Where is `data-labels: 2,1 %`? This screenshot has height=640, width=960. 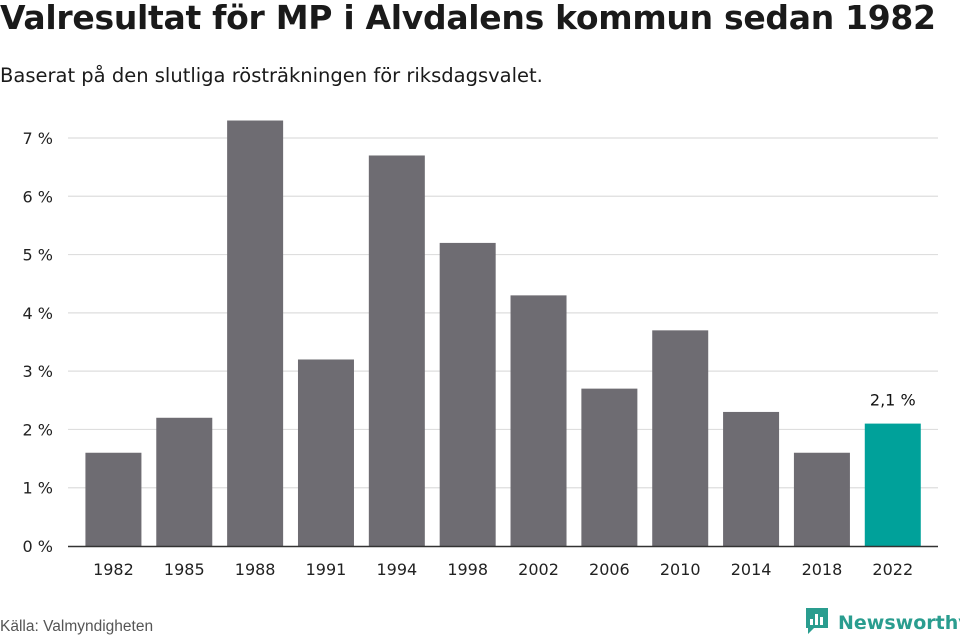 data-labels: 2,1 % is located at coordinates (893, 400).